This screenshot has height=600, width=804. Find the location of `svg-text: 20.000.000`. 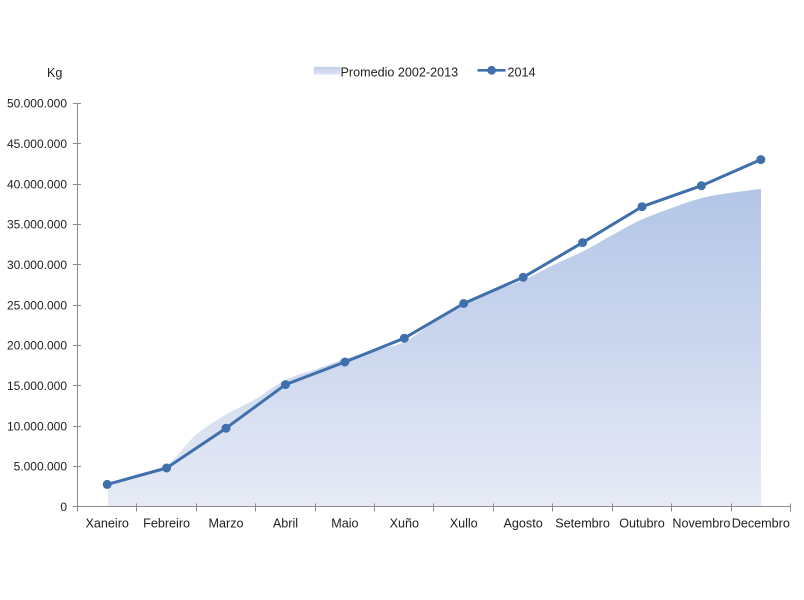

svg-text: 20.000.000 is located at coordinates (37, 346).